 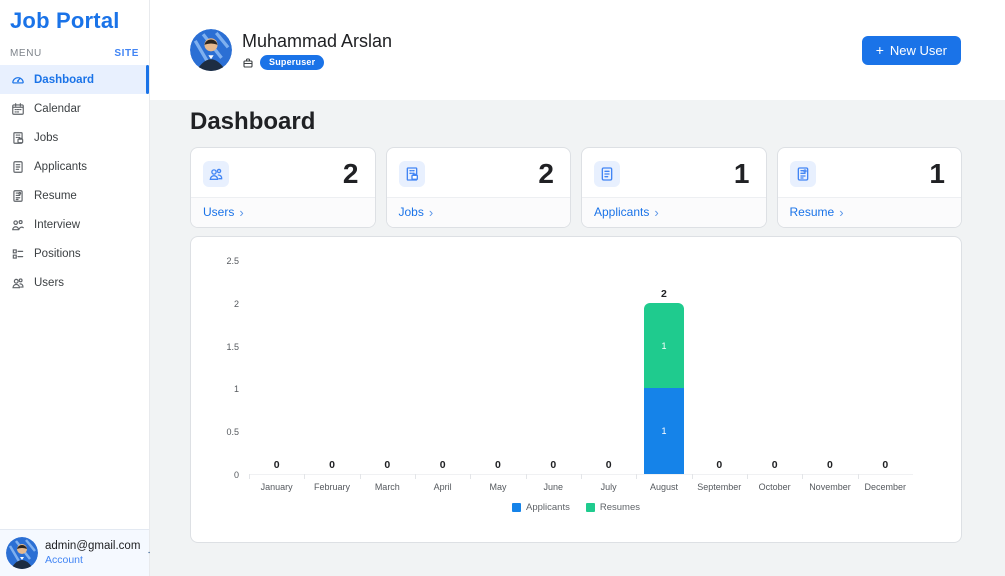 What do you see at coordinates (812, 212) in the screenshot?
I see `stat-link-label: Resume` at bounding box center [812, 212].